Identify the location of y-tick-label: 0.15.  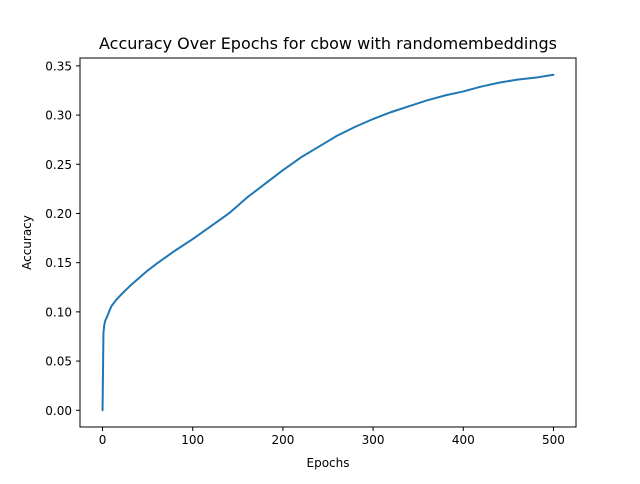
(58, 263).